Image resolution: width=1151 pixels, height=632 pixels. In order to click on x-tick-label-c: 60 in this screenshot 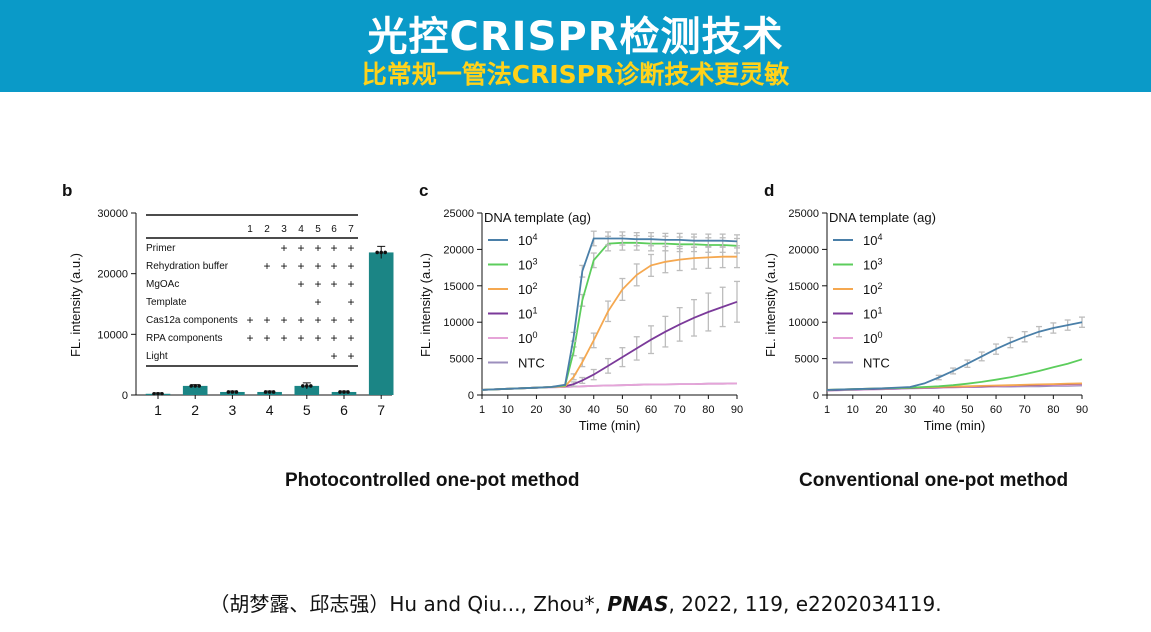, I will do `click(651, 410)`.